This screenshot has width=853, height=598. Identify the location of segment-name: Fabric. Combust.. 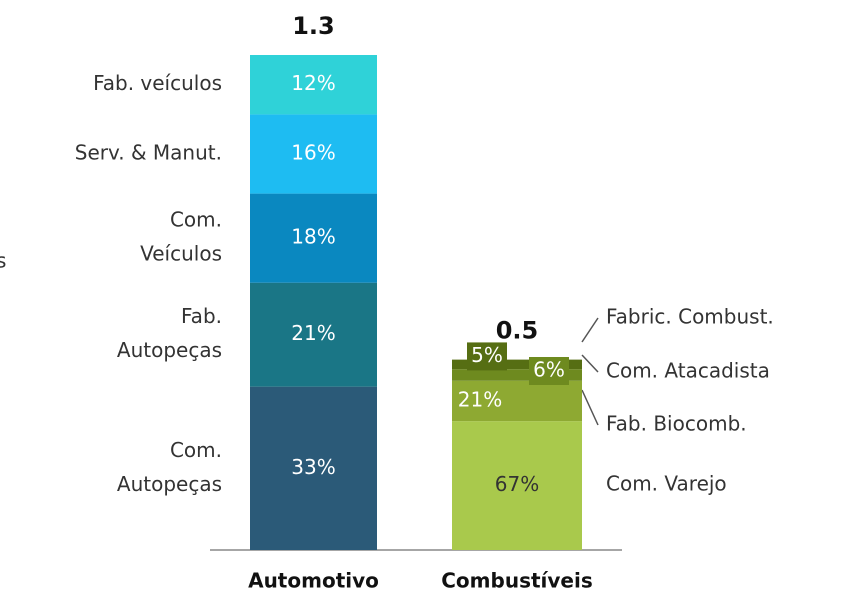
(690, 317).